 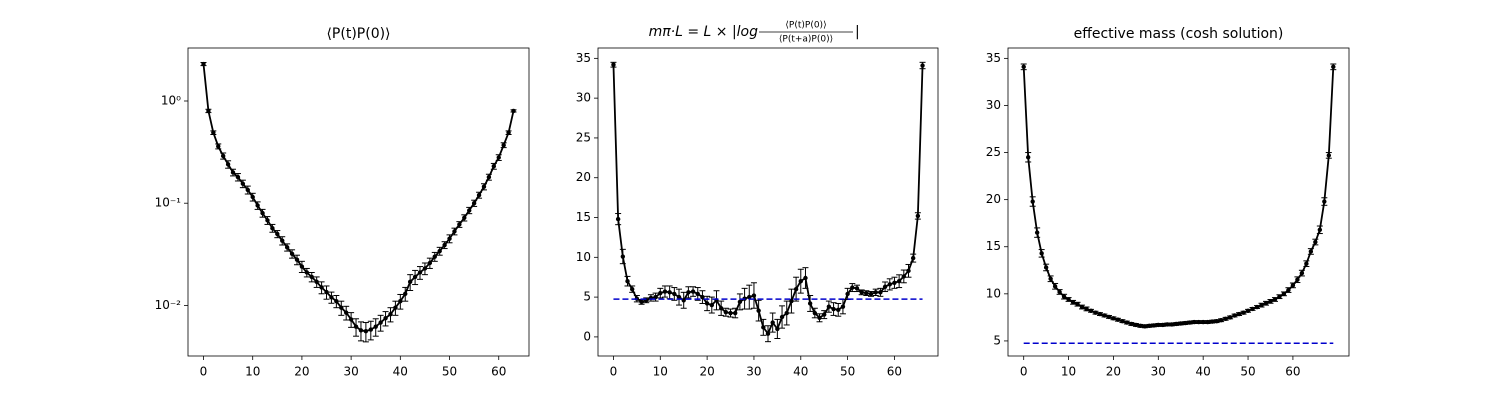 I want to click on y-tick-label: 0, so click(x=587, y=336).